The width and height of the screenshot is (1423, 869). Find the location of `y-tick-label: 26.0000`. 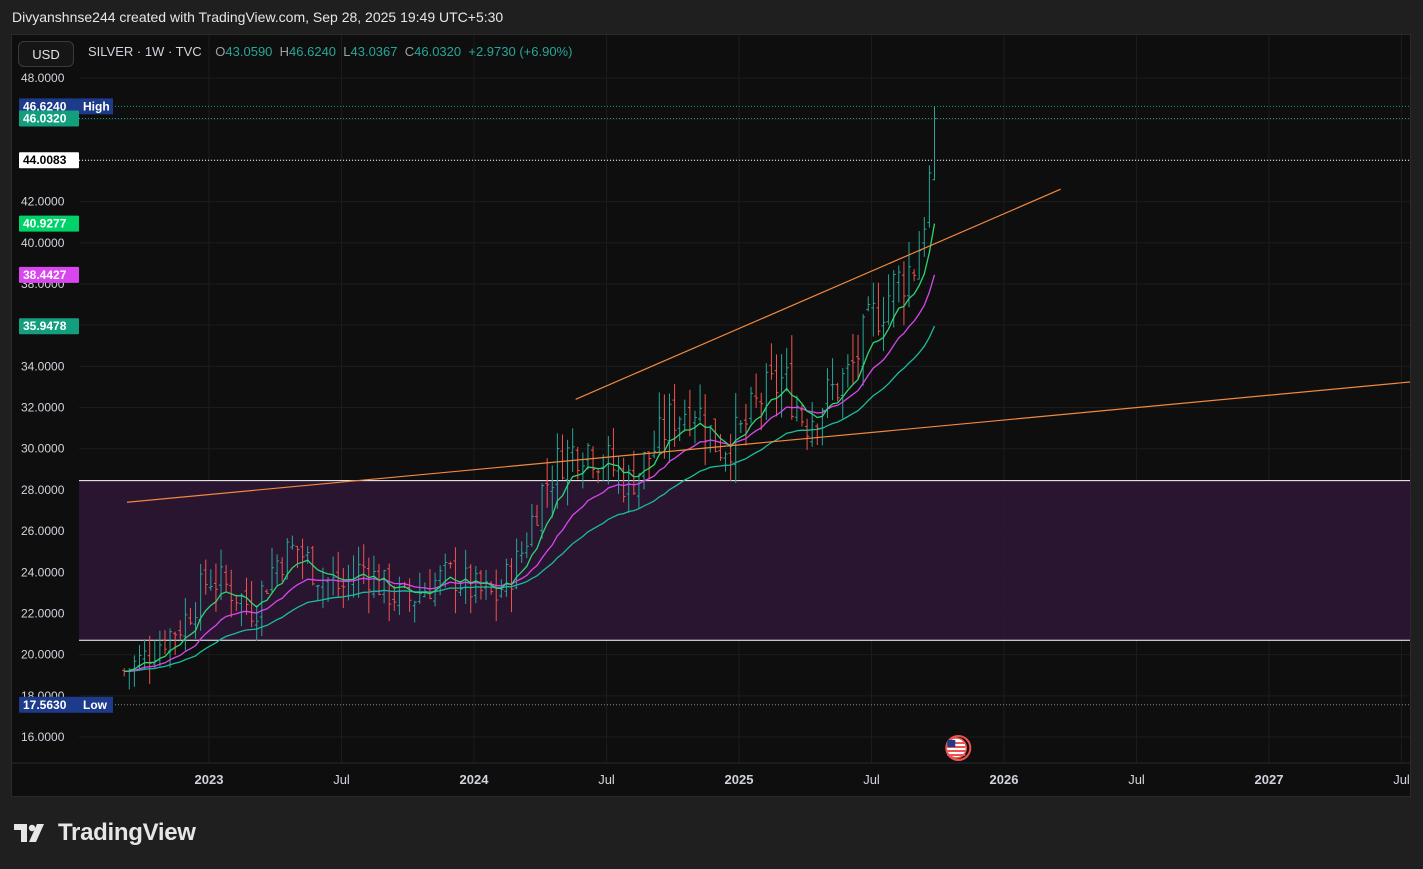

y-tick-label: 26.0000 is located at coordinates (43, 531).